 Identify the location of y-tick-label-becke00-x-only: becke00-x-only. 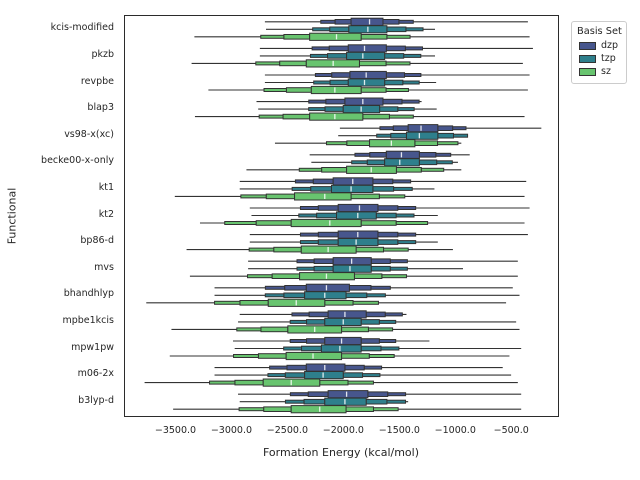
(77, 161).